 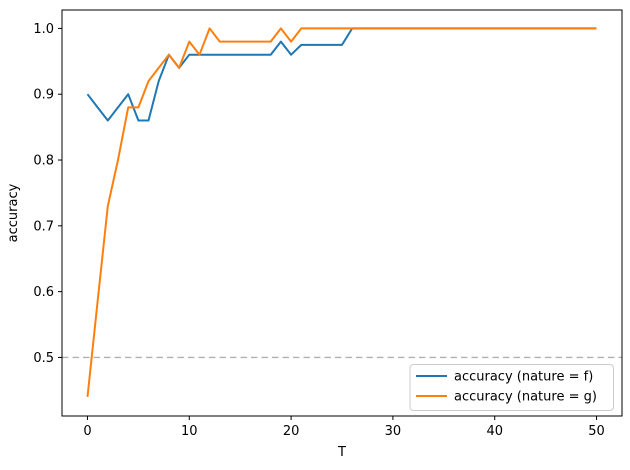 What do you see at coordinates (87, 431) in the screenshot?
I see `x-tick-label-0: 0` at bounding box center [87, 431].